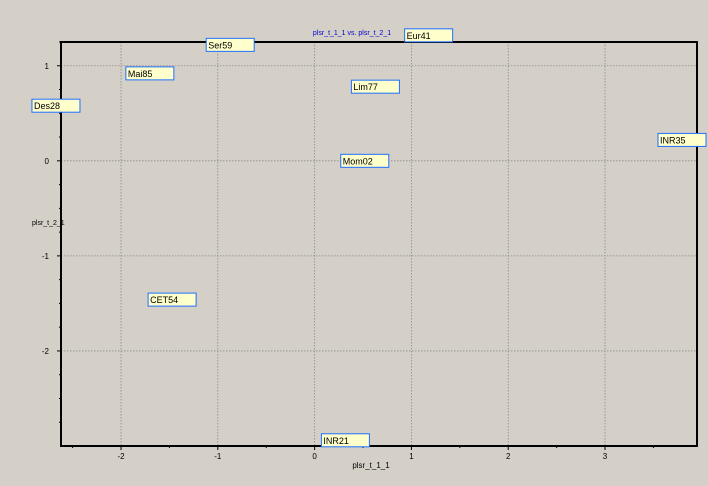 The width and height of the screenshot is (708, 486). I want to click on point-label-text: Mai85, so click(140, 74).